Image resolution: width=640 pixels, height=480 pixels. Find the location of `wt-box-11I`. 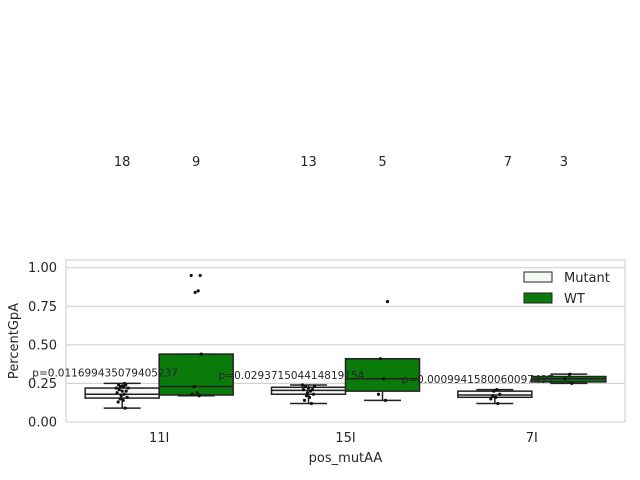

wt-box-11I is located at coordinates (196, 375).